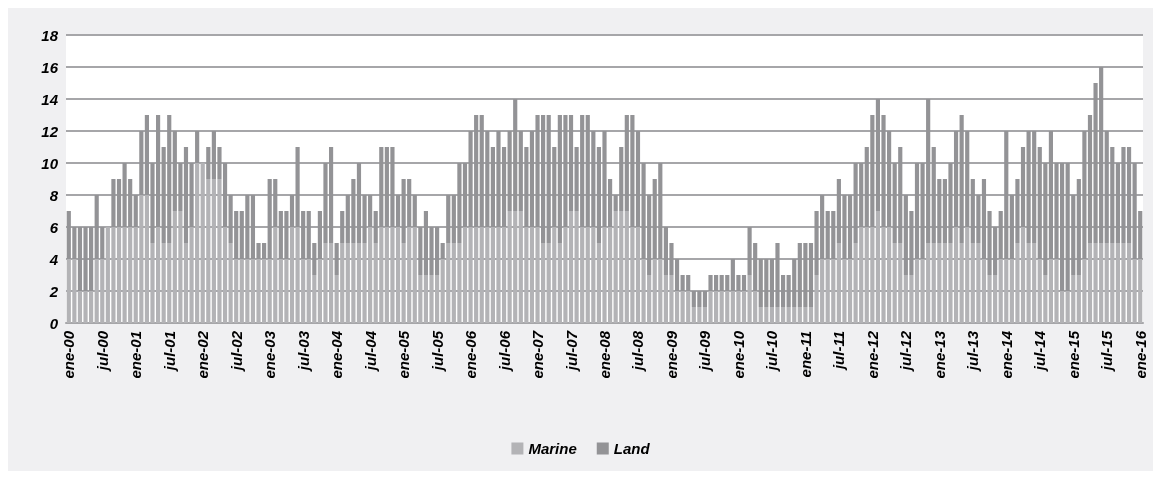 The height and width of the screenshot is (479, 1161). I want to click on x-tick-label: jul-10, so click(772, 351).